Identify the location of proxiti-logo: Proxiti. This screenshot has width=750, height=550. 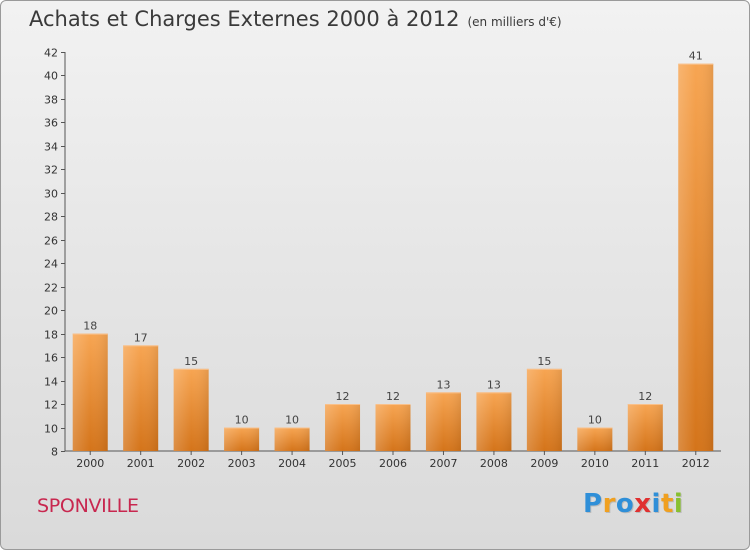
(633, 504).